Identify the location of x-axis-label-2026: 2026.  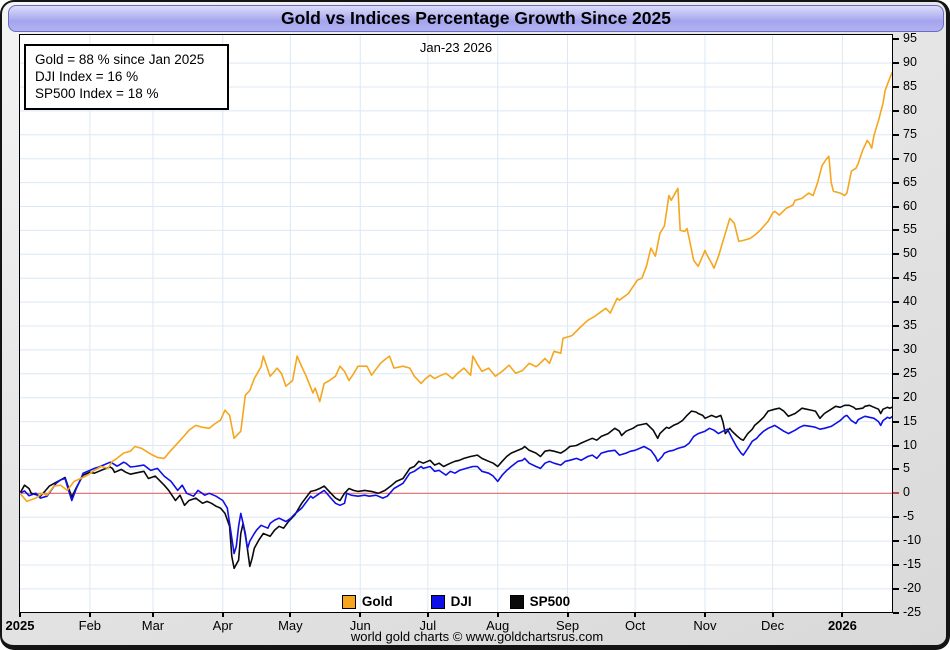
(842, 625).